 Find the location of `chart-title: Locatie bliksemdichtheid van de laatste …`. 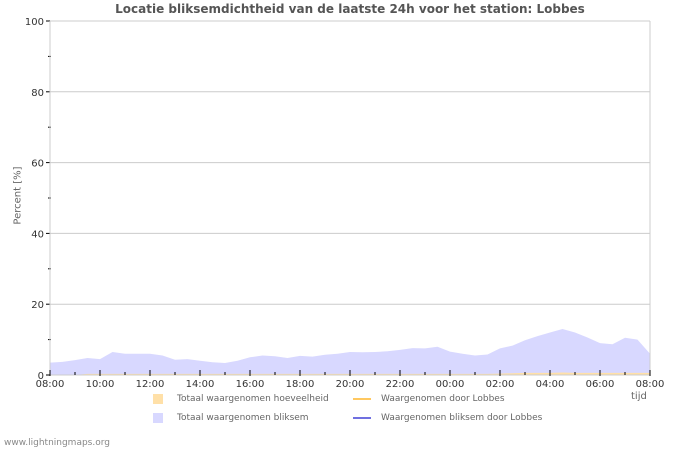

chart-title: Locatie bliksemdichtheid van de laatste … is located at coordinates (350, 9).